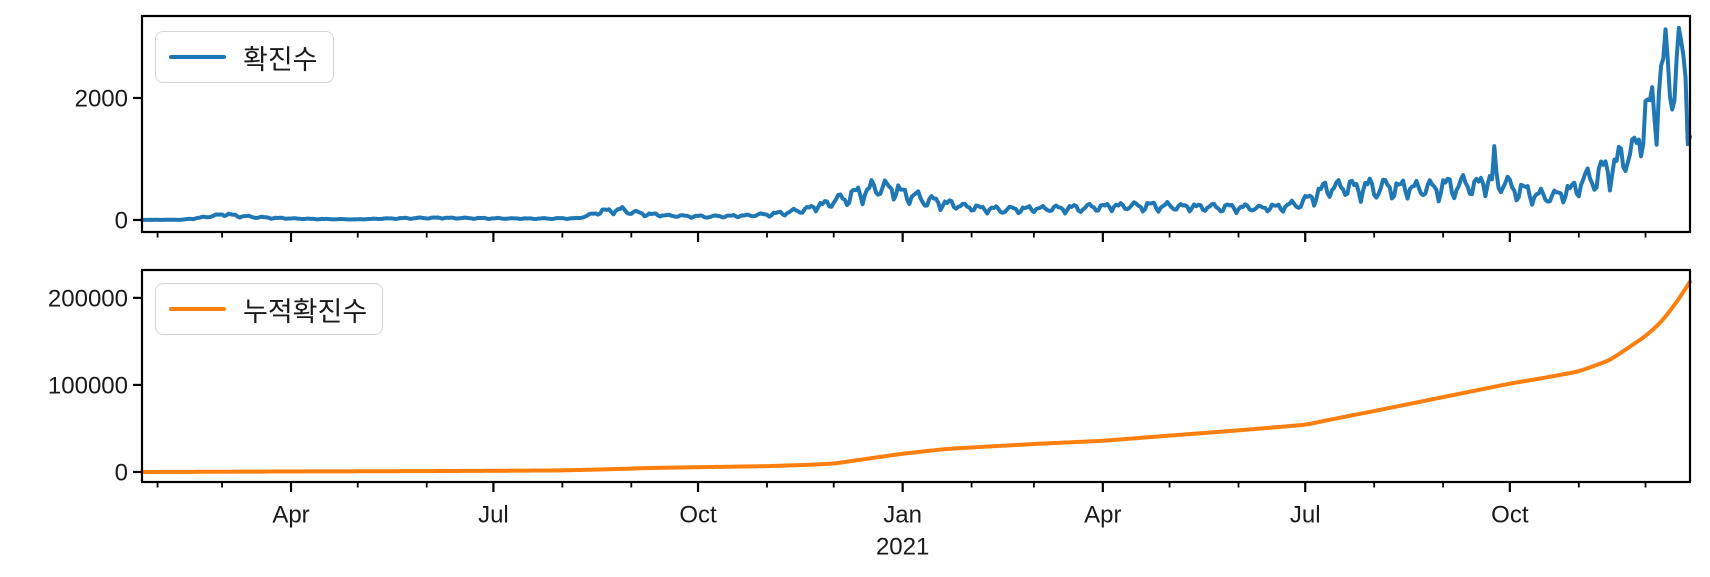 This screenshot has height=577, width=1710. I want to click on daily-line-sample-icon, so click(197, 57).